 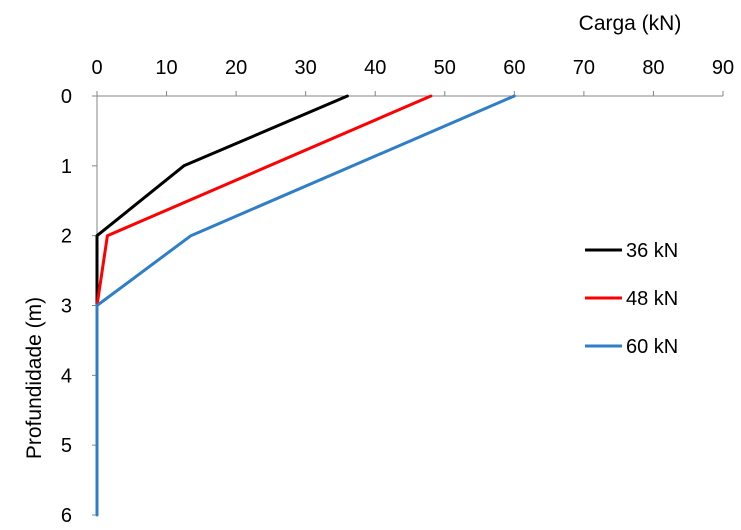 What do you see at coordinates (723, 68) in the screenshot?
I see `x-tick-label: 90` at bounding box center [723, 68].